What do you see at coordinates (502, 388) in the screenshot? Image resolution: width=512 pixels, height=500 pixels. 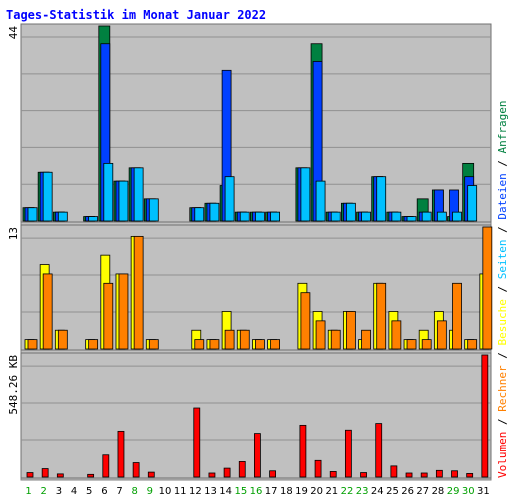 I see `legend-item-rechner: Rechner` at bounding box center [502, 388].